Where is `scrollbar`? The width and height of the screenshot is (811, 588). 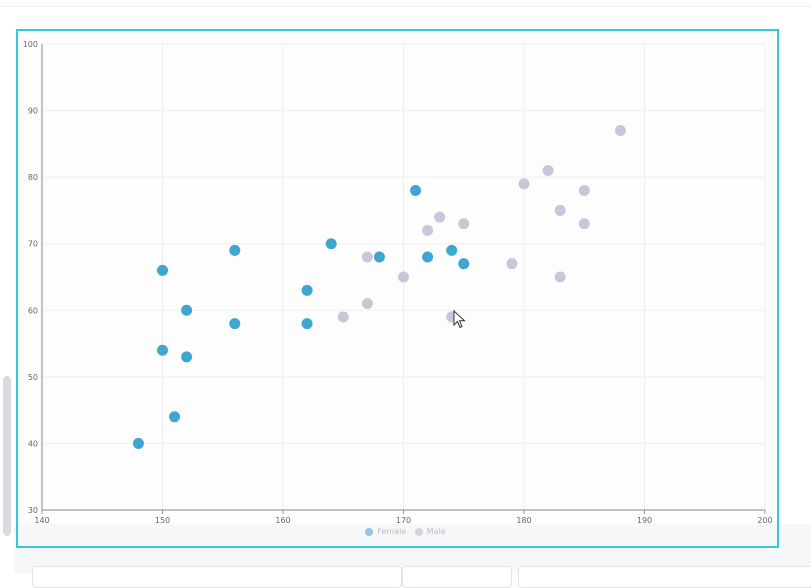 scrollbar is located at coordinates (7, 456).